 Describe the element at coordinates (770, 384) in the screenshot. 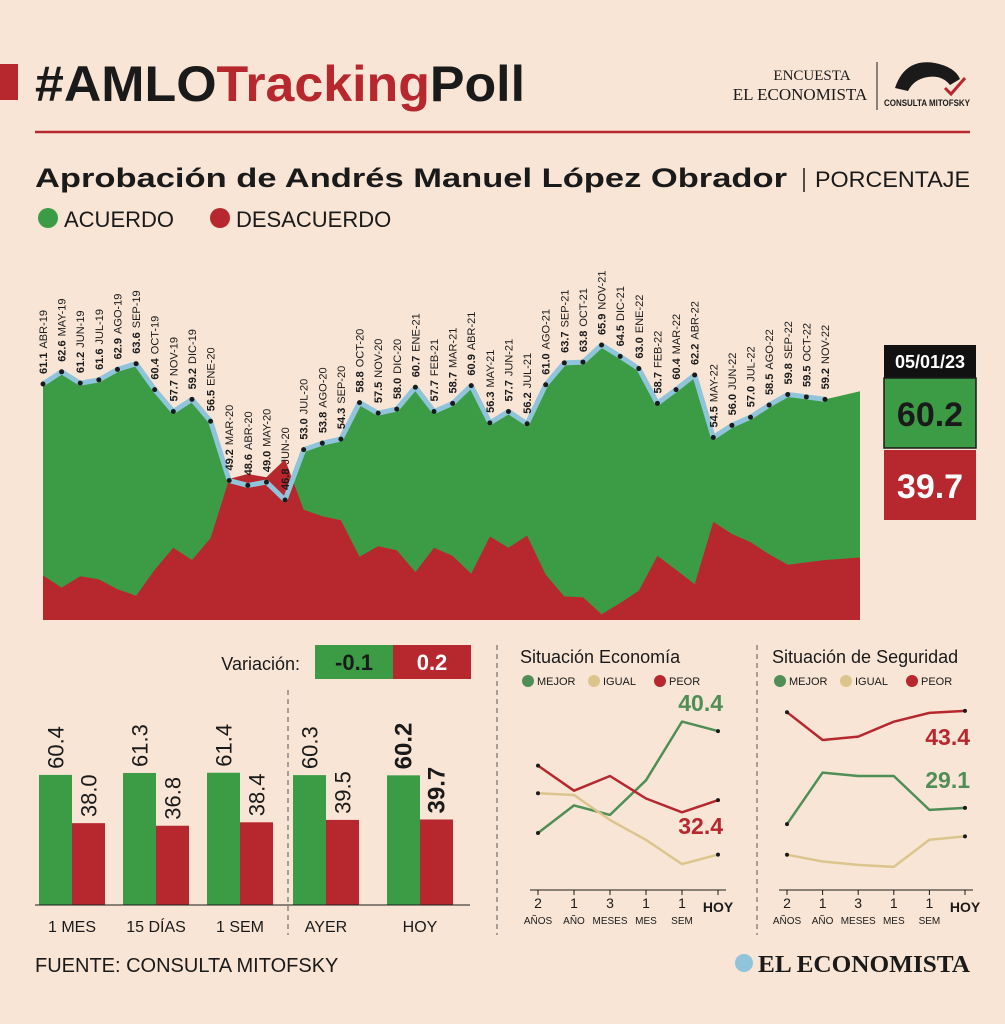

I see `point-value: 58.5` at that location.